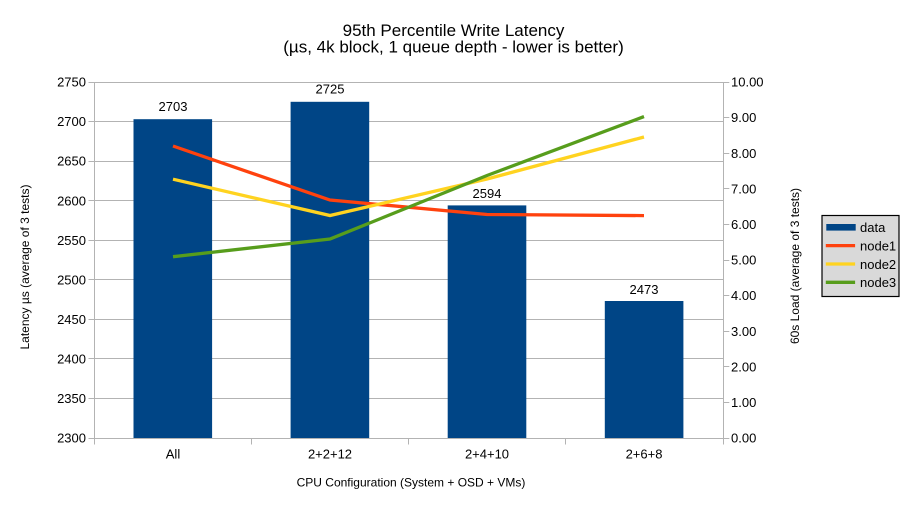  Describe the element at coordinates (454, 30) in the screenshot. I see `svg-text: 95th Percentile Write Latency` at that location.